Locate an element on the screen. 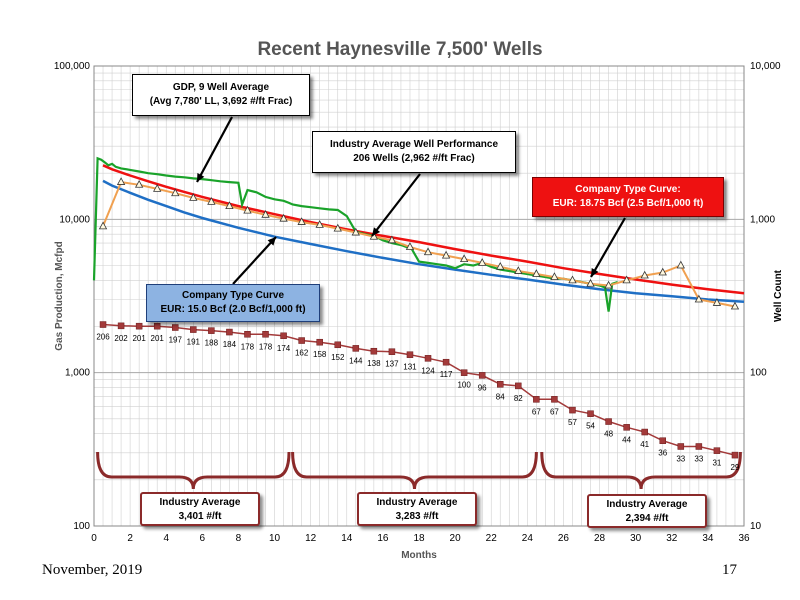  y-tick-label: 100 is located at coordinates (81, 526).